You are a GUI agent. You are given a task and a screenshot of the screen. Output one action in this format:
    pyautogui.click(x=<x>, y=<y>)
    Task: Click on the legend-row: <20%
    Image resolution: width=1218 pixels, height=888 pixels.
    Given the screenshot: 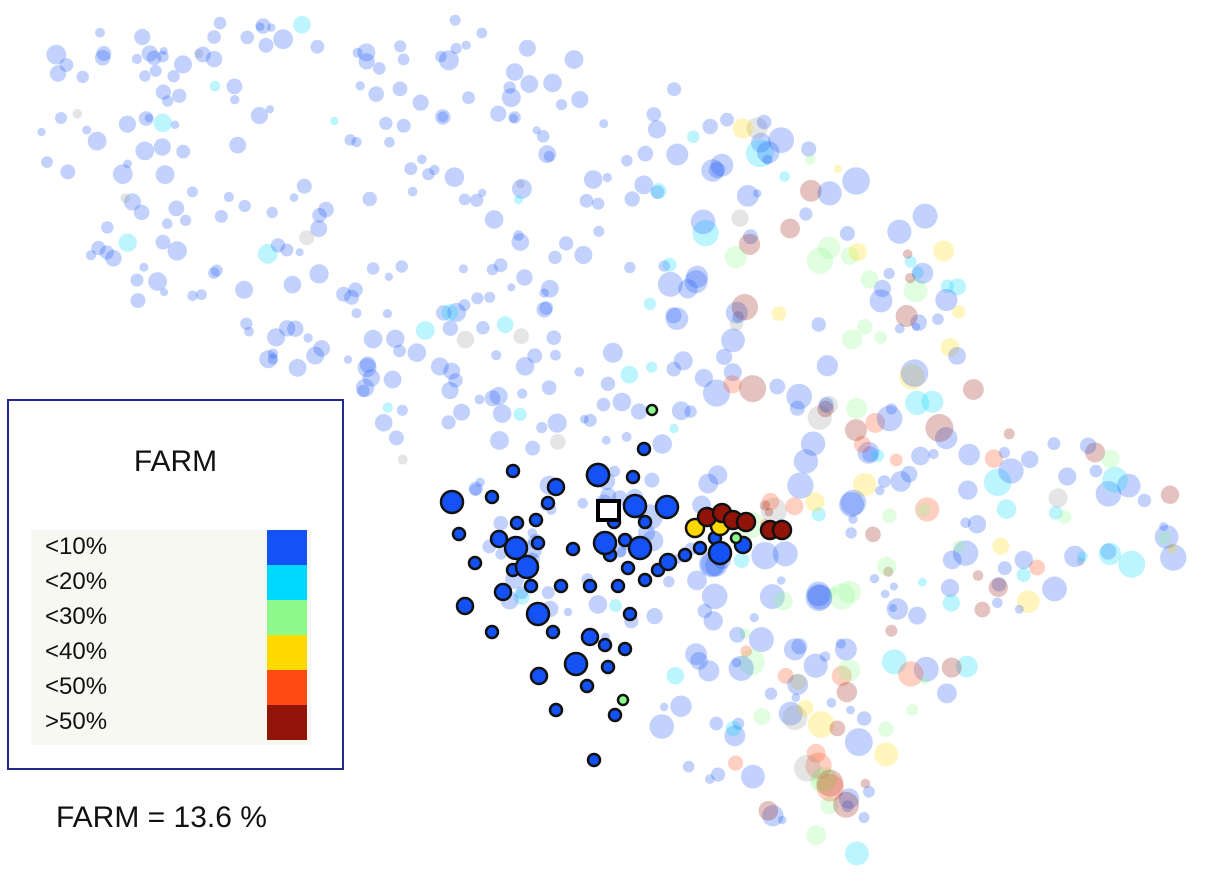 What is the action you would take?
    pyautogui.click(x=171, y=582)
    